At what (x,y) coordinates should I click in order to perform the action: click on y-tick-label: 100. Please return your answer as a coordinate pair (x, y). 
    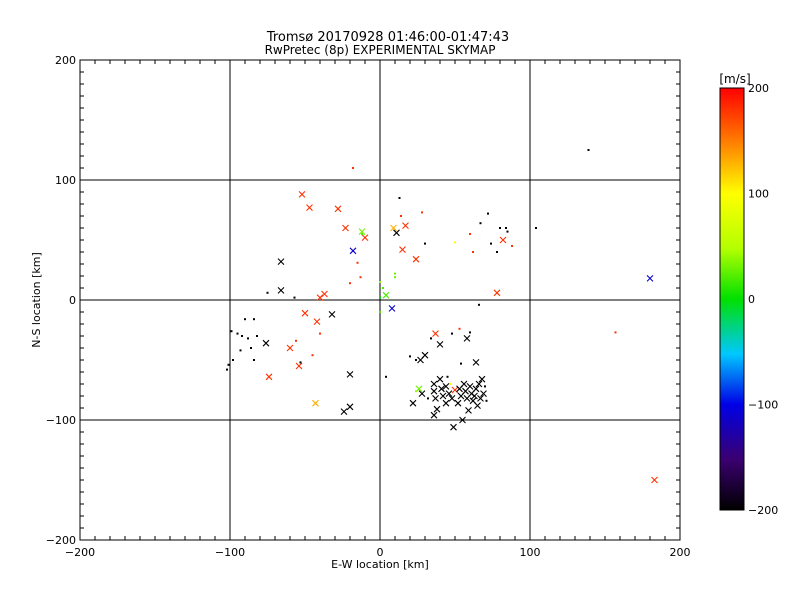
    Looking at the image, I should click on (65, 180).